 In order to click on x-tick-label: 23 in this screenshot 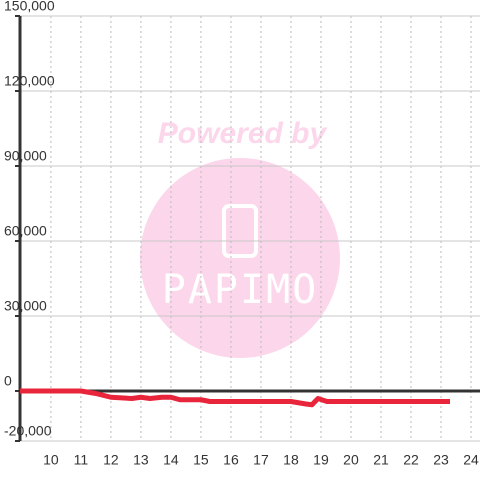, I will do `click(441, 460)`.